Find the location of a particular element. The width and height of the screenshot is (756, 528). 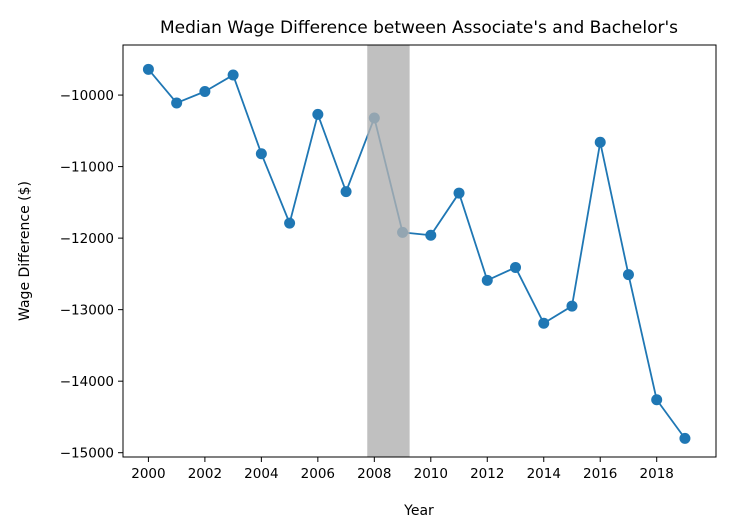

y-tick-label: −10000 is located at coordinates (87, 96).